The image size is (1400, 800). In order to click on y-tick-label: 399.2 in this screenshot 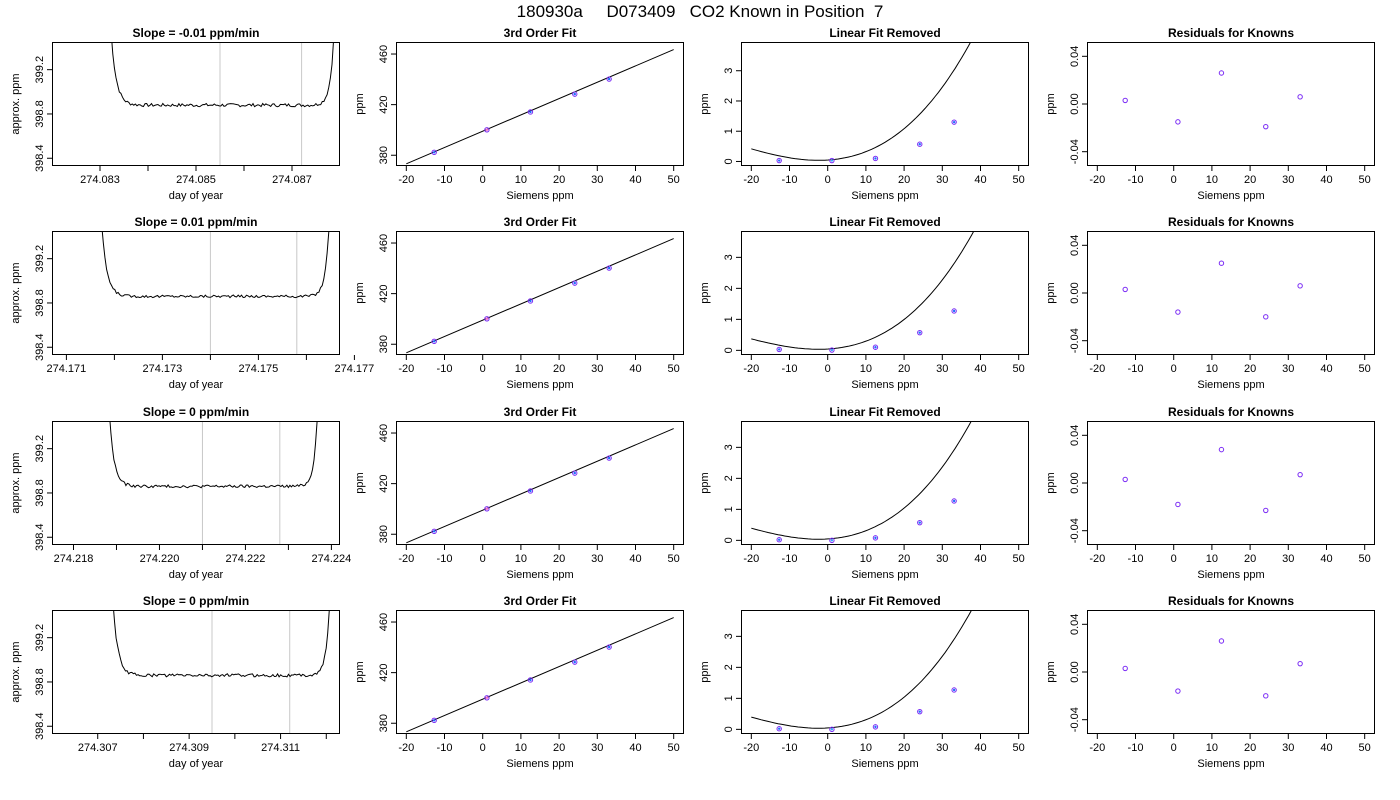, I will do `click(40, 259)`.